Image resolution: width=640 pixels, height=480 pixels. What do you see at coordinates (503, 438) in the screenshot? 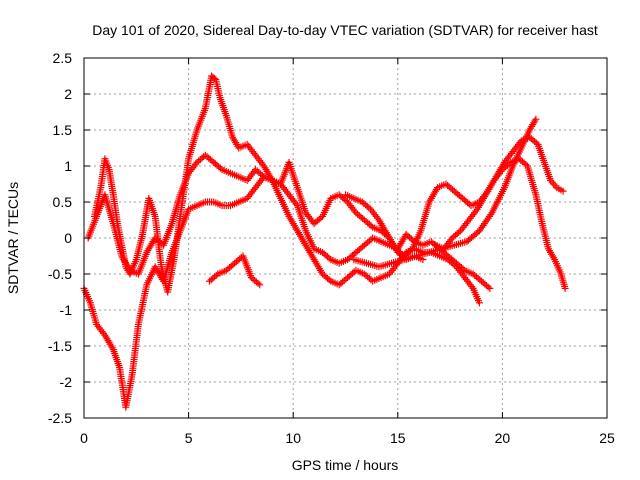
I see `x-tick-label: 20` at bounding box center [503, 438].